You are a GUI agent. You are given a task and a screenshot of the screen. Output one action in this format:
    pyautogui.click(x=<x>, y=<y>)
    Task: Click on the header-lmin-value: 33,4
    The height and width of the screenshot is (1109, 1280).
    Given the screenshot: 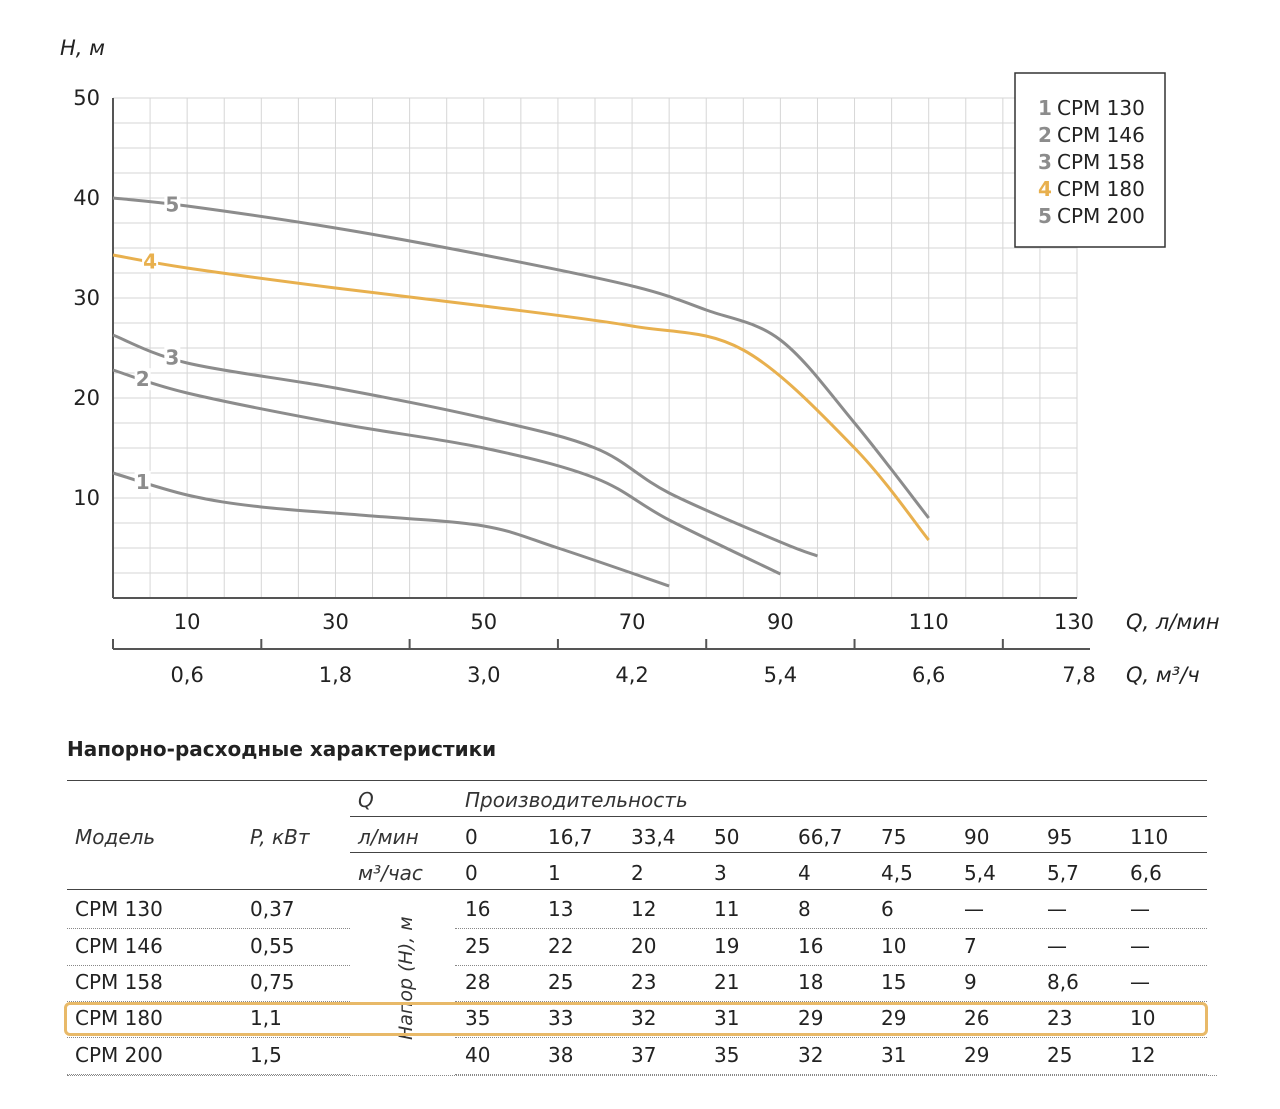 What is the action you would take?
    pyautogui.click(x=653, y=837)
    